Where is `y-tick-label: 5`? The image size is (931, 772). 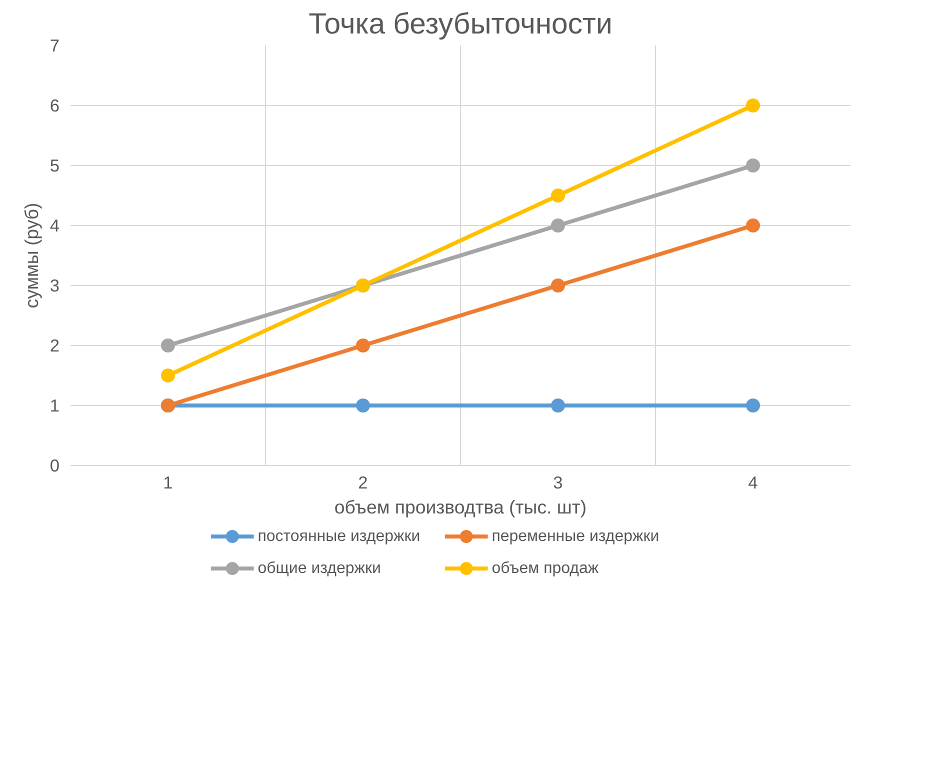 y-tick-label: 5 is located at coordinates (55, 166).